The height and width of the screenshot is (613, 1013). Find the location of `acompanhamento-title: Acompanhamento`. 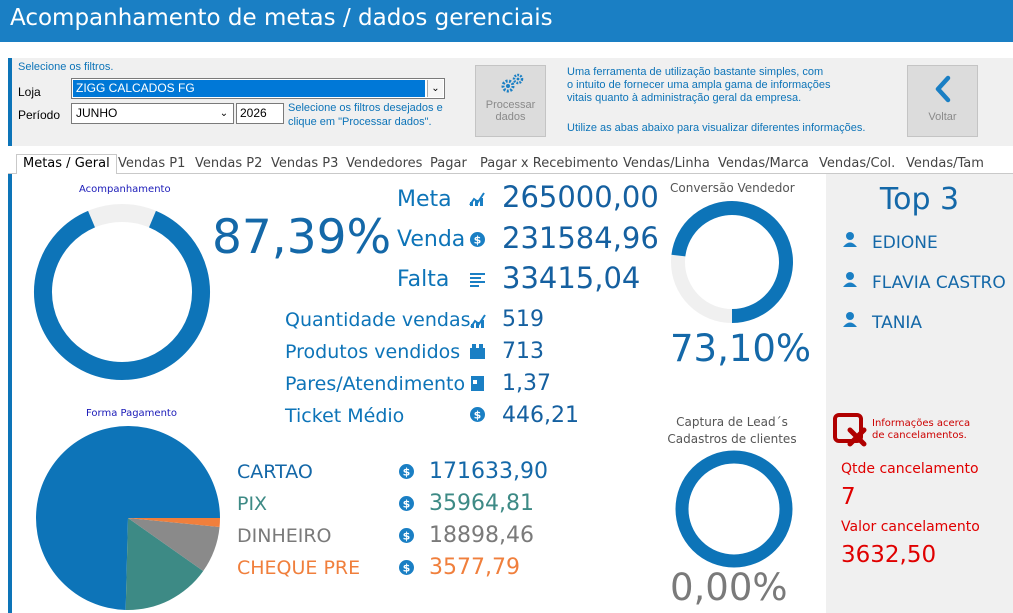

acompanhamento-title: Acompanhamento is located at coordinates (125, 189).